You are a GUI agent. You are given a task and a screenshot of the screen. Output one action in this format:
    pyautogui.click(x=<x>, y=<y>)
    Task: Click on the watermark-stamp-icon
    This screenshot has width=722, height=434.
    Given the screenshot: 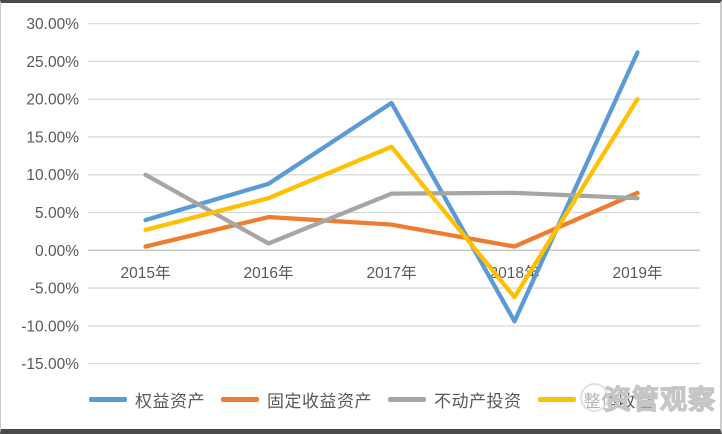 What is the action you would take?
    pyautogui.click(x=594, y=397)
    